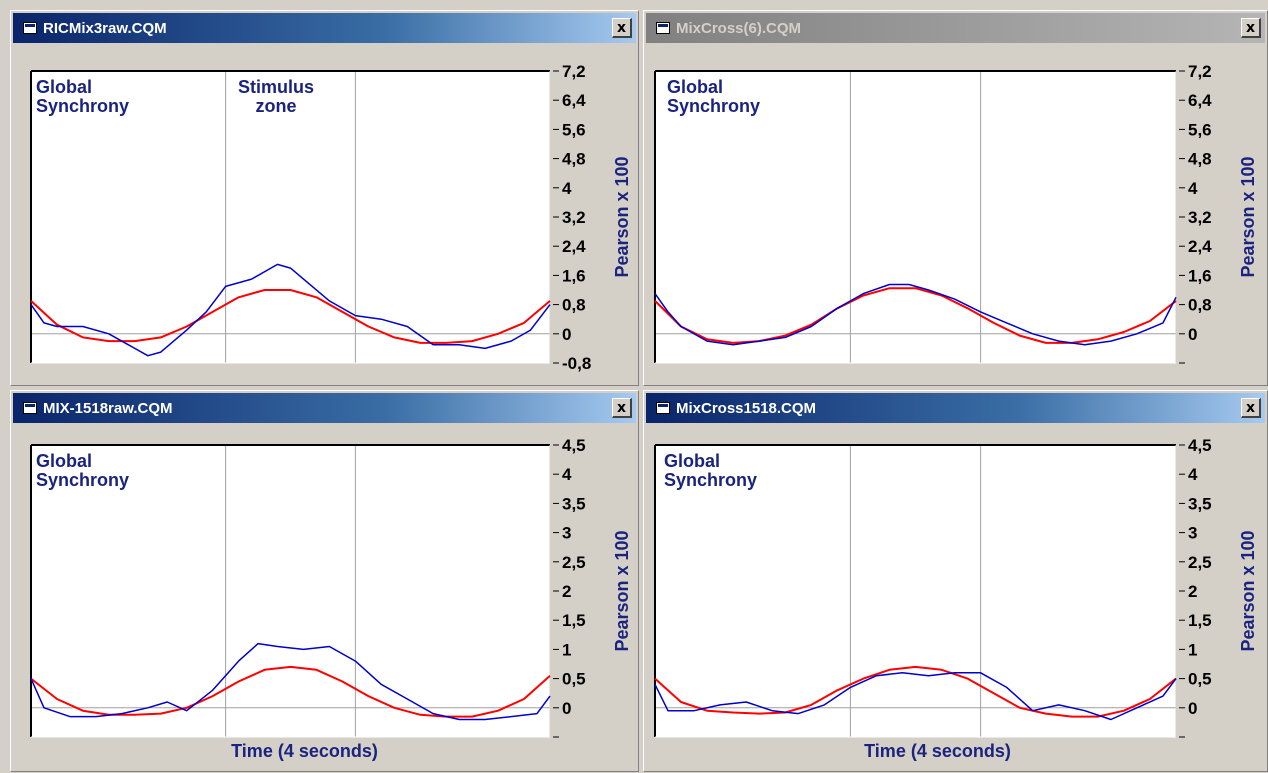  Describe the element at coordinates (739, 28) in the screenshot. I see `window-title: MixCross(6).CQM` at that location.